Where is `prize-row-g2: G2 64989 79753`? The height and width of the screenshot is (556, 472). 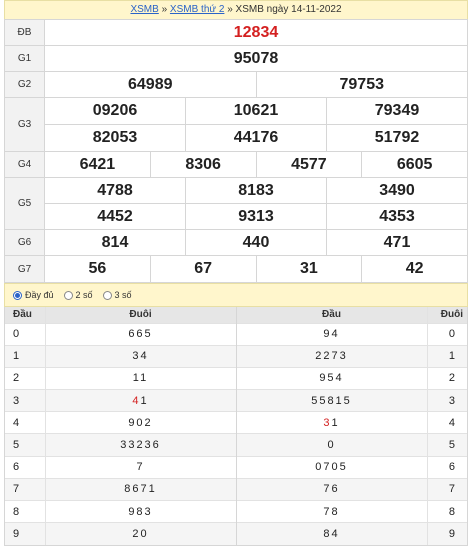 prize-row-g2: G2 64989 79753 is located at coordinates (236, 84).